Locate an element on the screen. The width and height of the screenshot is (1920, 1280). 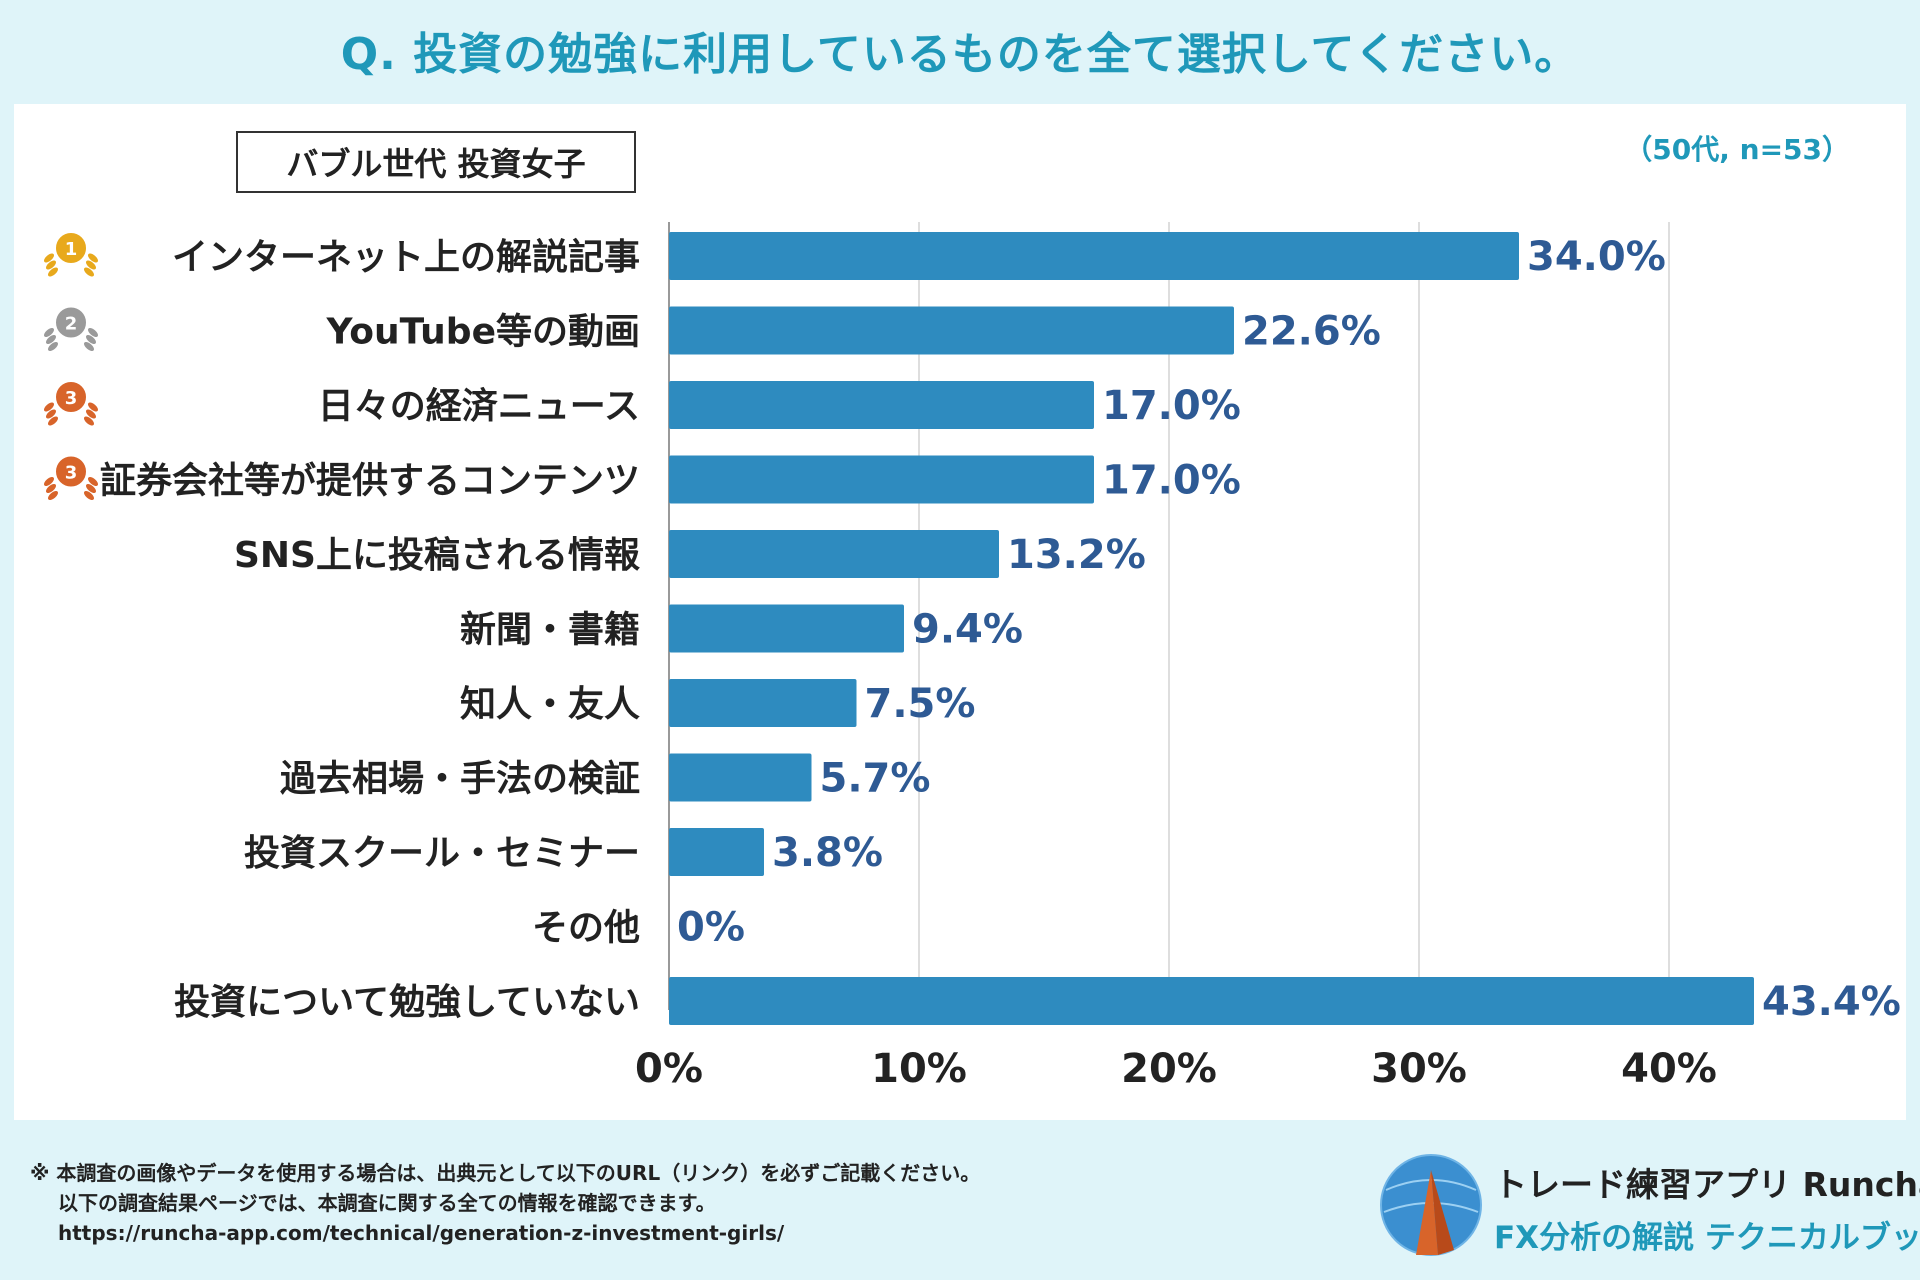
rank-badge-icon: 2 is located at coordinates (71, 328).